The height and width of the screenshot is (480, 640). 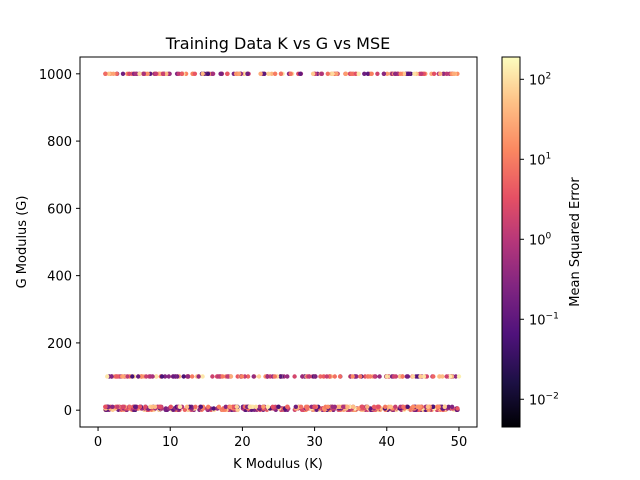 What do you see at coordinates (98, 442) in the screenshot?
I see `x-tick-label: 0` at bounding box center [98, 442].